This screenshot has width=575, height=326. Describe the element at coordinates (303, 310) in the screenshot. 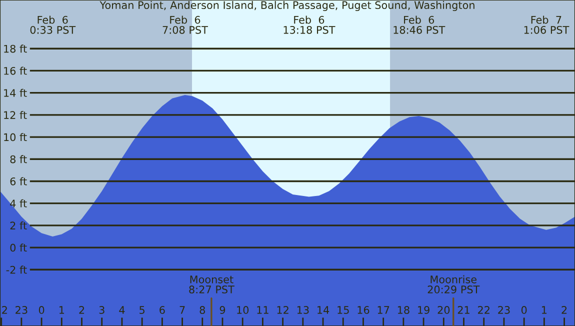

I see `x-tick-label: 13` at that location.